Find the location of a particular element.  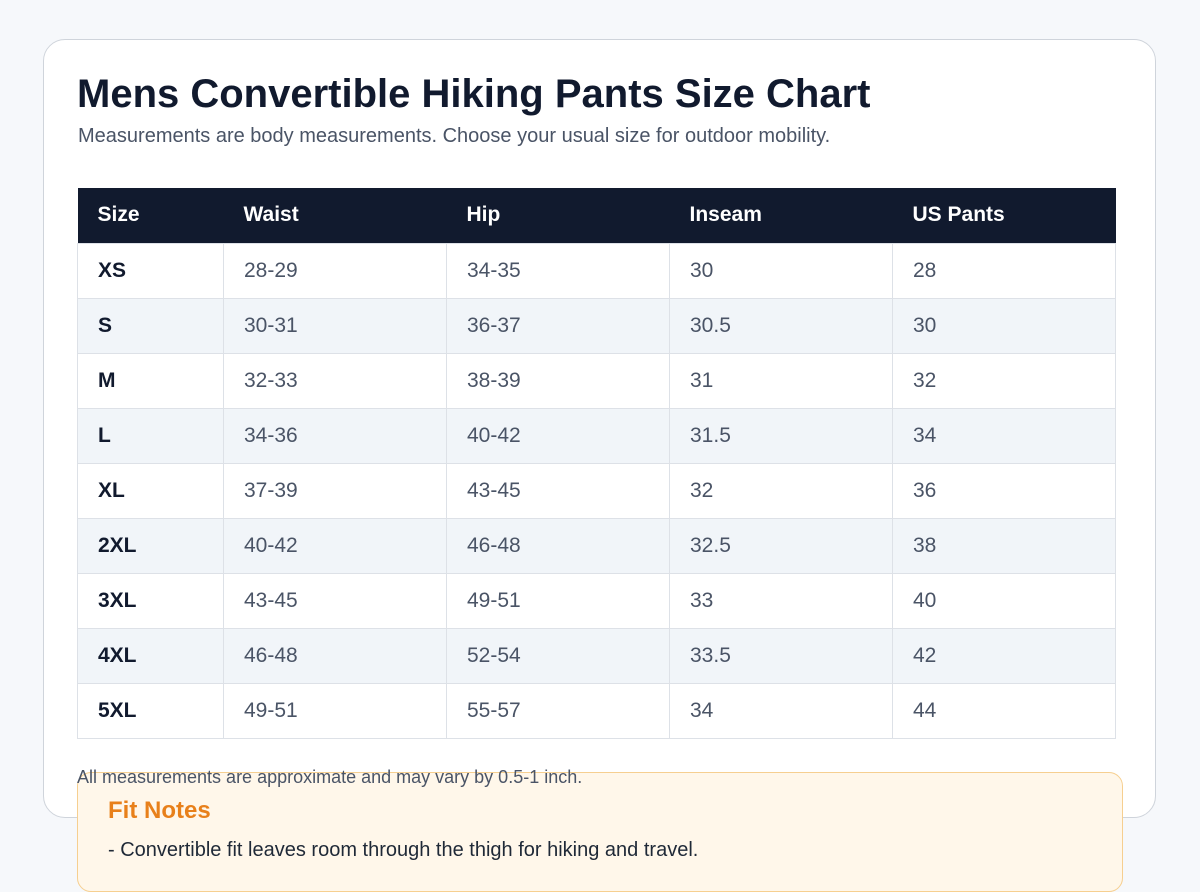

column-header-us-pants: US Pants is located at coordinates (1004, 215).